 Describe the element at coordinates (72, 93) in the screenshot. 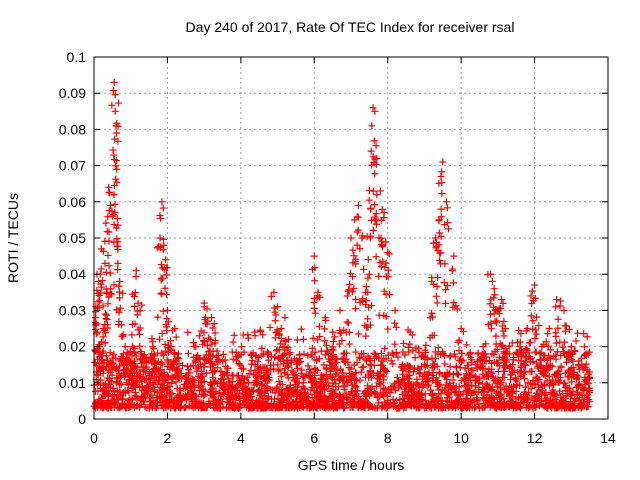

I see `y-tick-label: 0.09` at that location.